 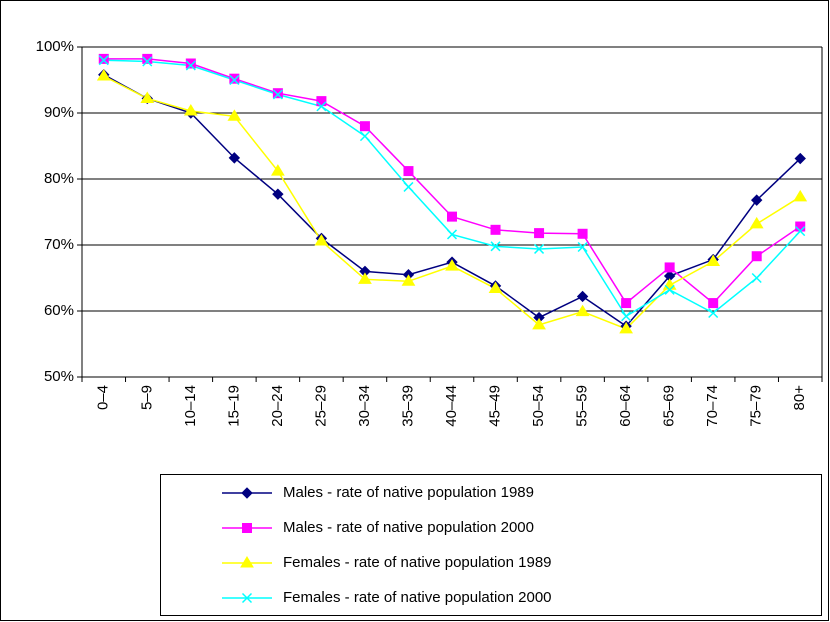 What do you see at coordinates (451, 406) in the screenshot?
I see `x-tick-label: 40–44` at bounding box center [451, 406].